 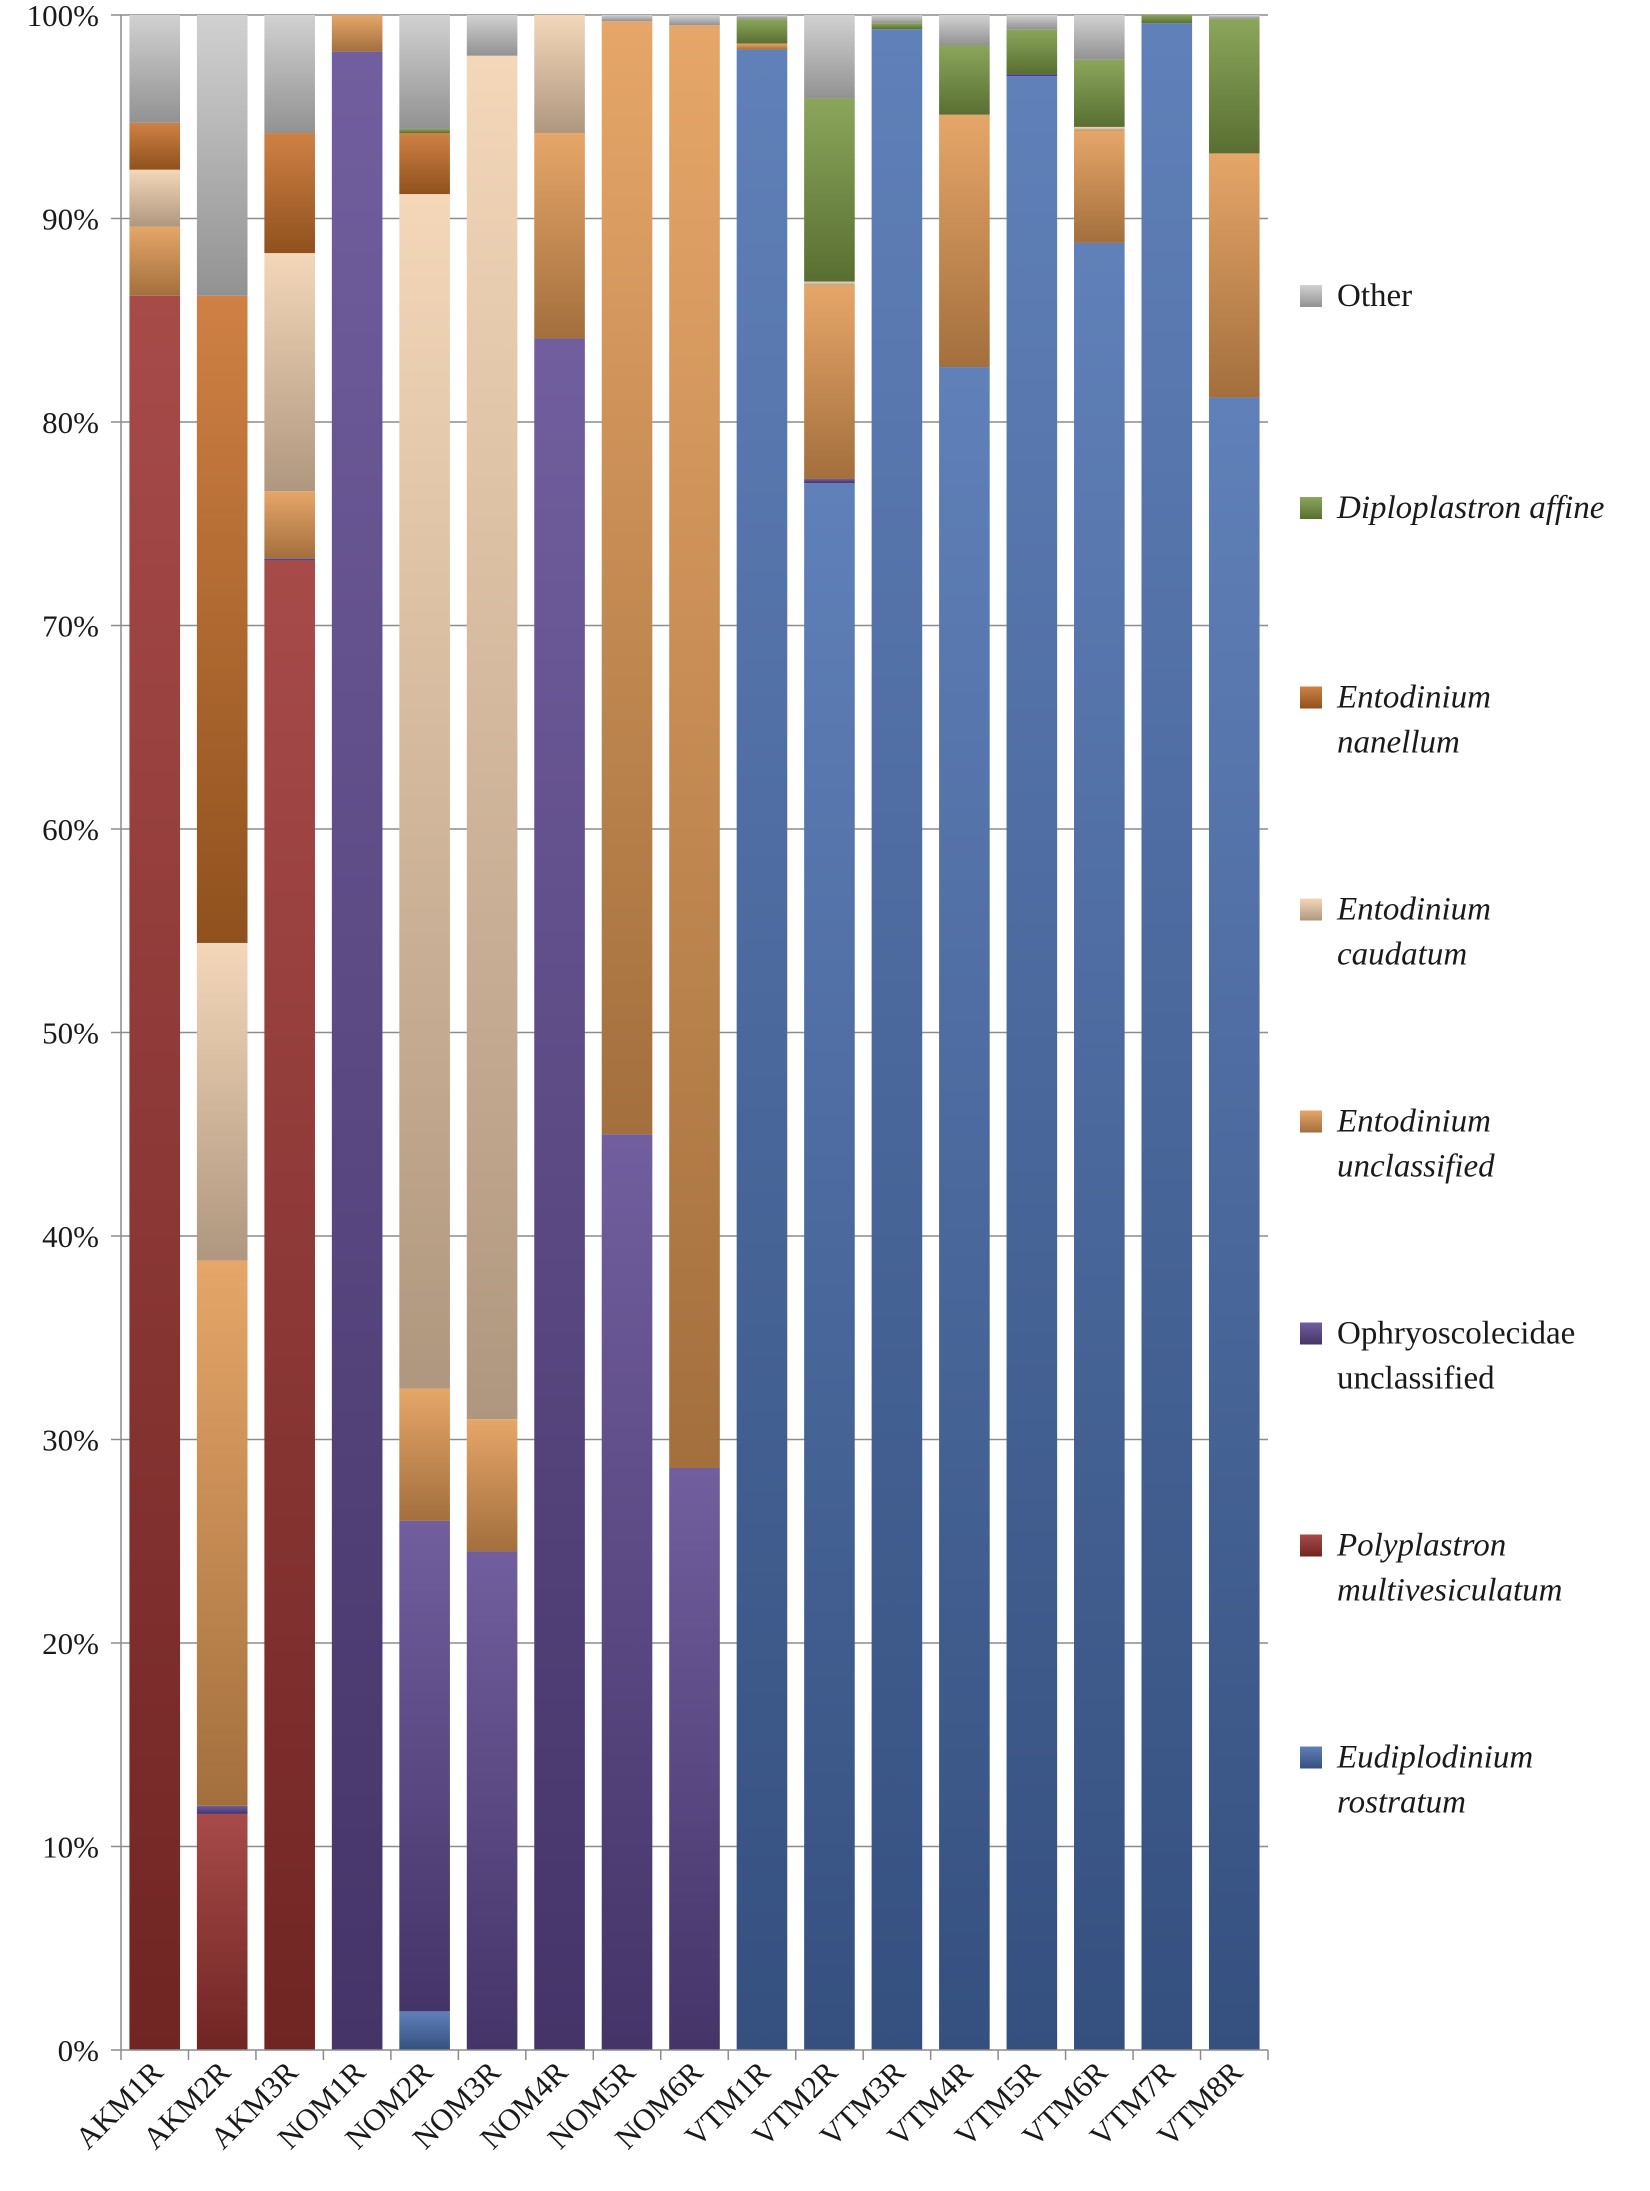 I want to click on legend-label: rostratum, so click(x=1401, y=1803).